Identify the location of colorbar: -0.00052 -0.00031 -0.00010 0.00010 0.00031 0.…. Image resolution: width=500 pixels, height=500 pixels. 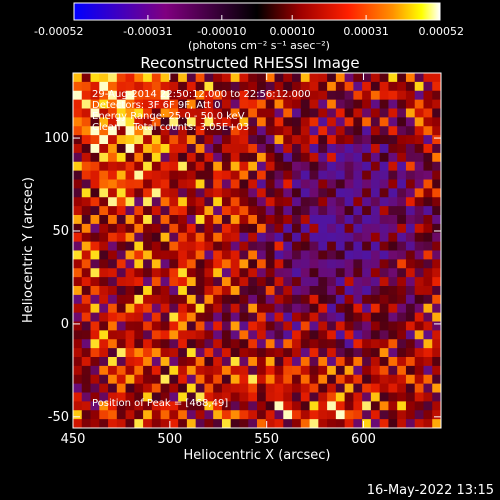
(249, 27).